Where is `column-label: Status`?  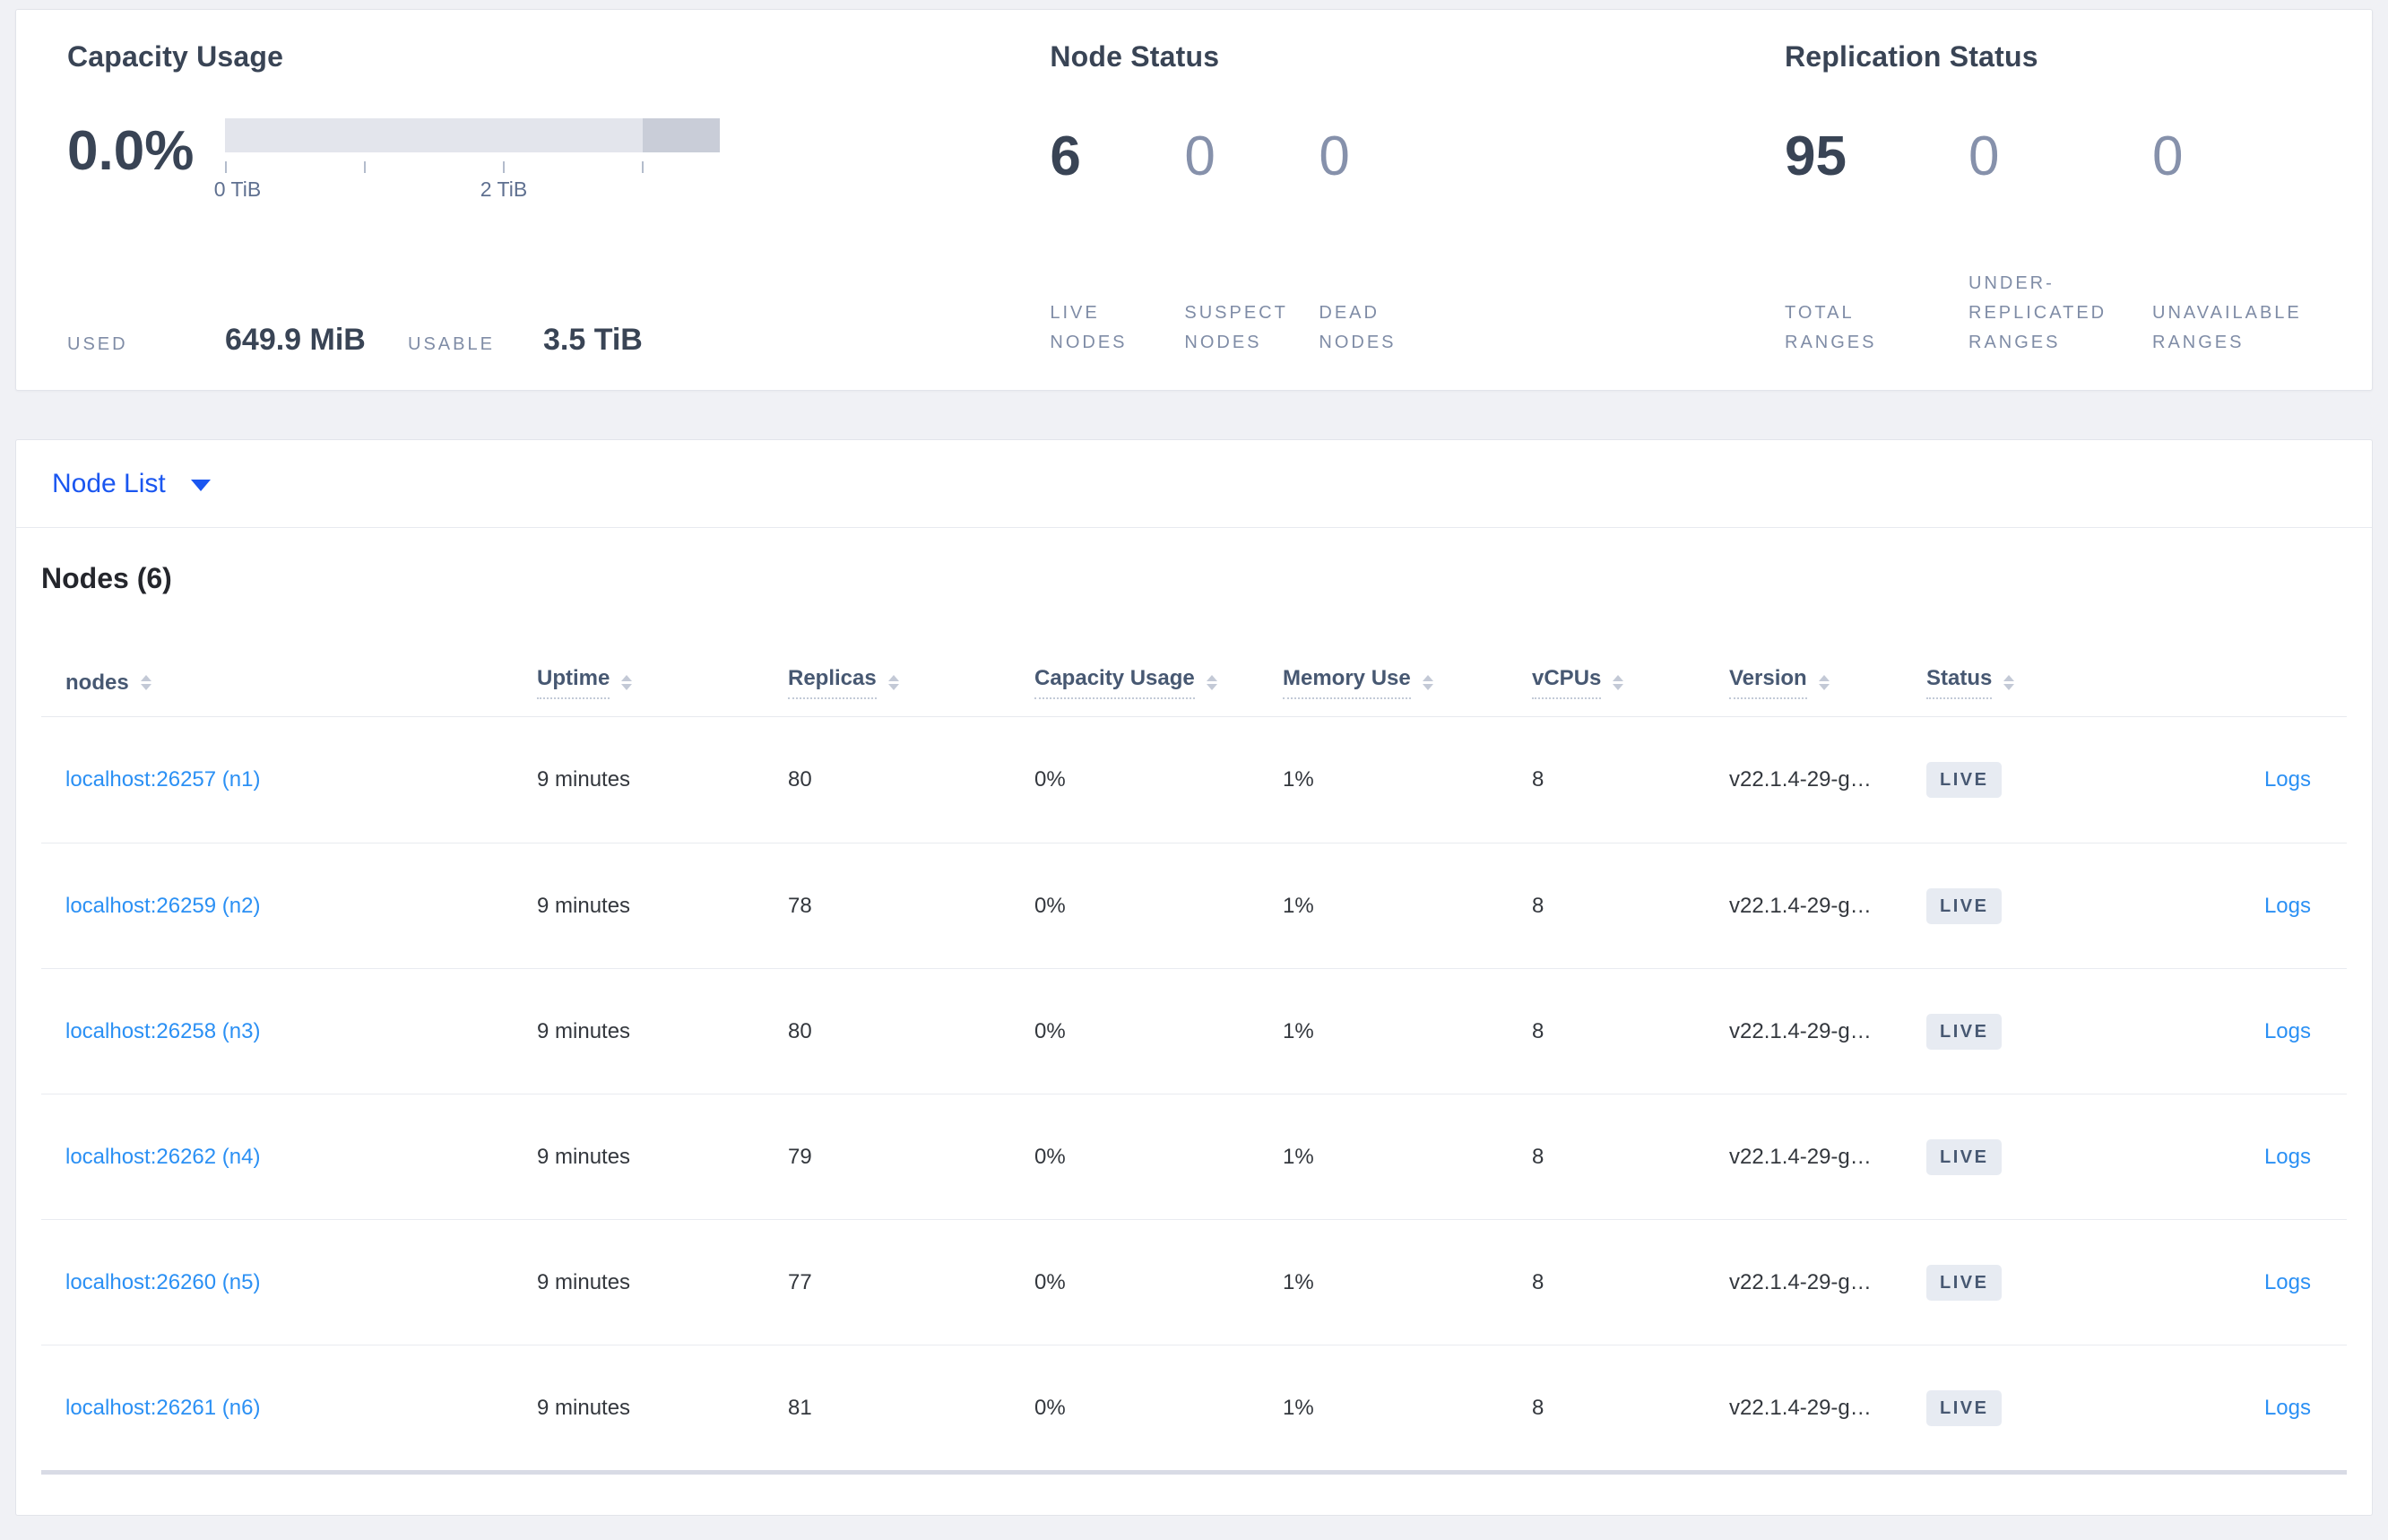 column-label: Status is located at coordinates (1959, 683).